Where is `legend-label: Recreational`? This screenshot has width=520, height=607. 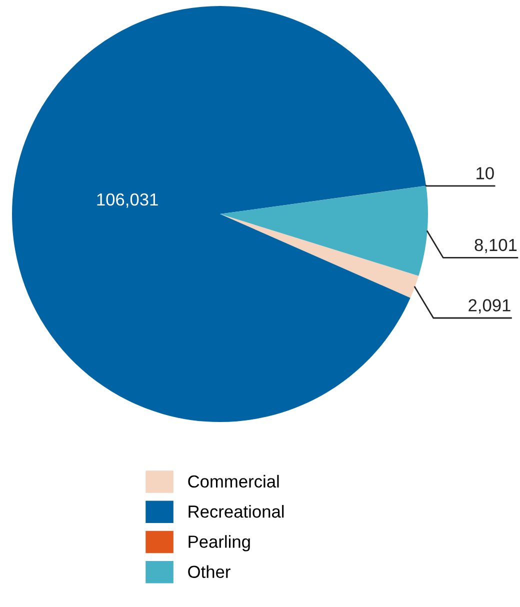 legend-label: Recreational is located at coordinates (236, 511).